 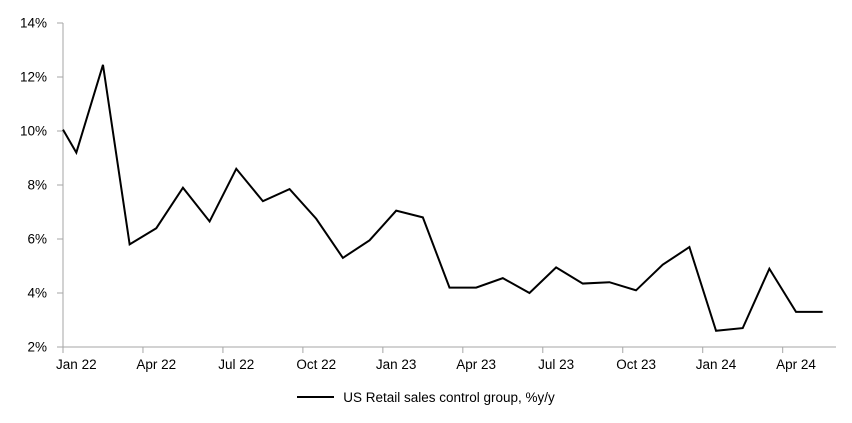 What do you see at coordinates (33, 131) in the screenshot?
I see `y-axis-tick-label: 10%` at bounding box center [33, 131].